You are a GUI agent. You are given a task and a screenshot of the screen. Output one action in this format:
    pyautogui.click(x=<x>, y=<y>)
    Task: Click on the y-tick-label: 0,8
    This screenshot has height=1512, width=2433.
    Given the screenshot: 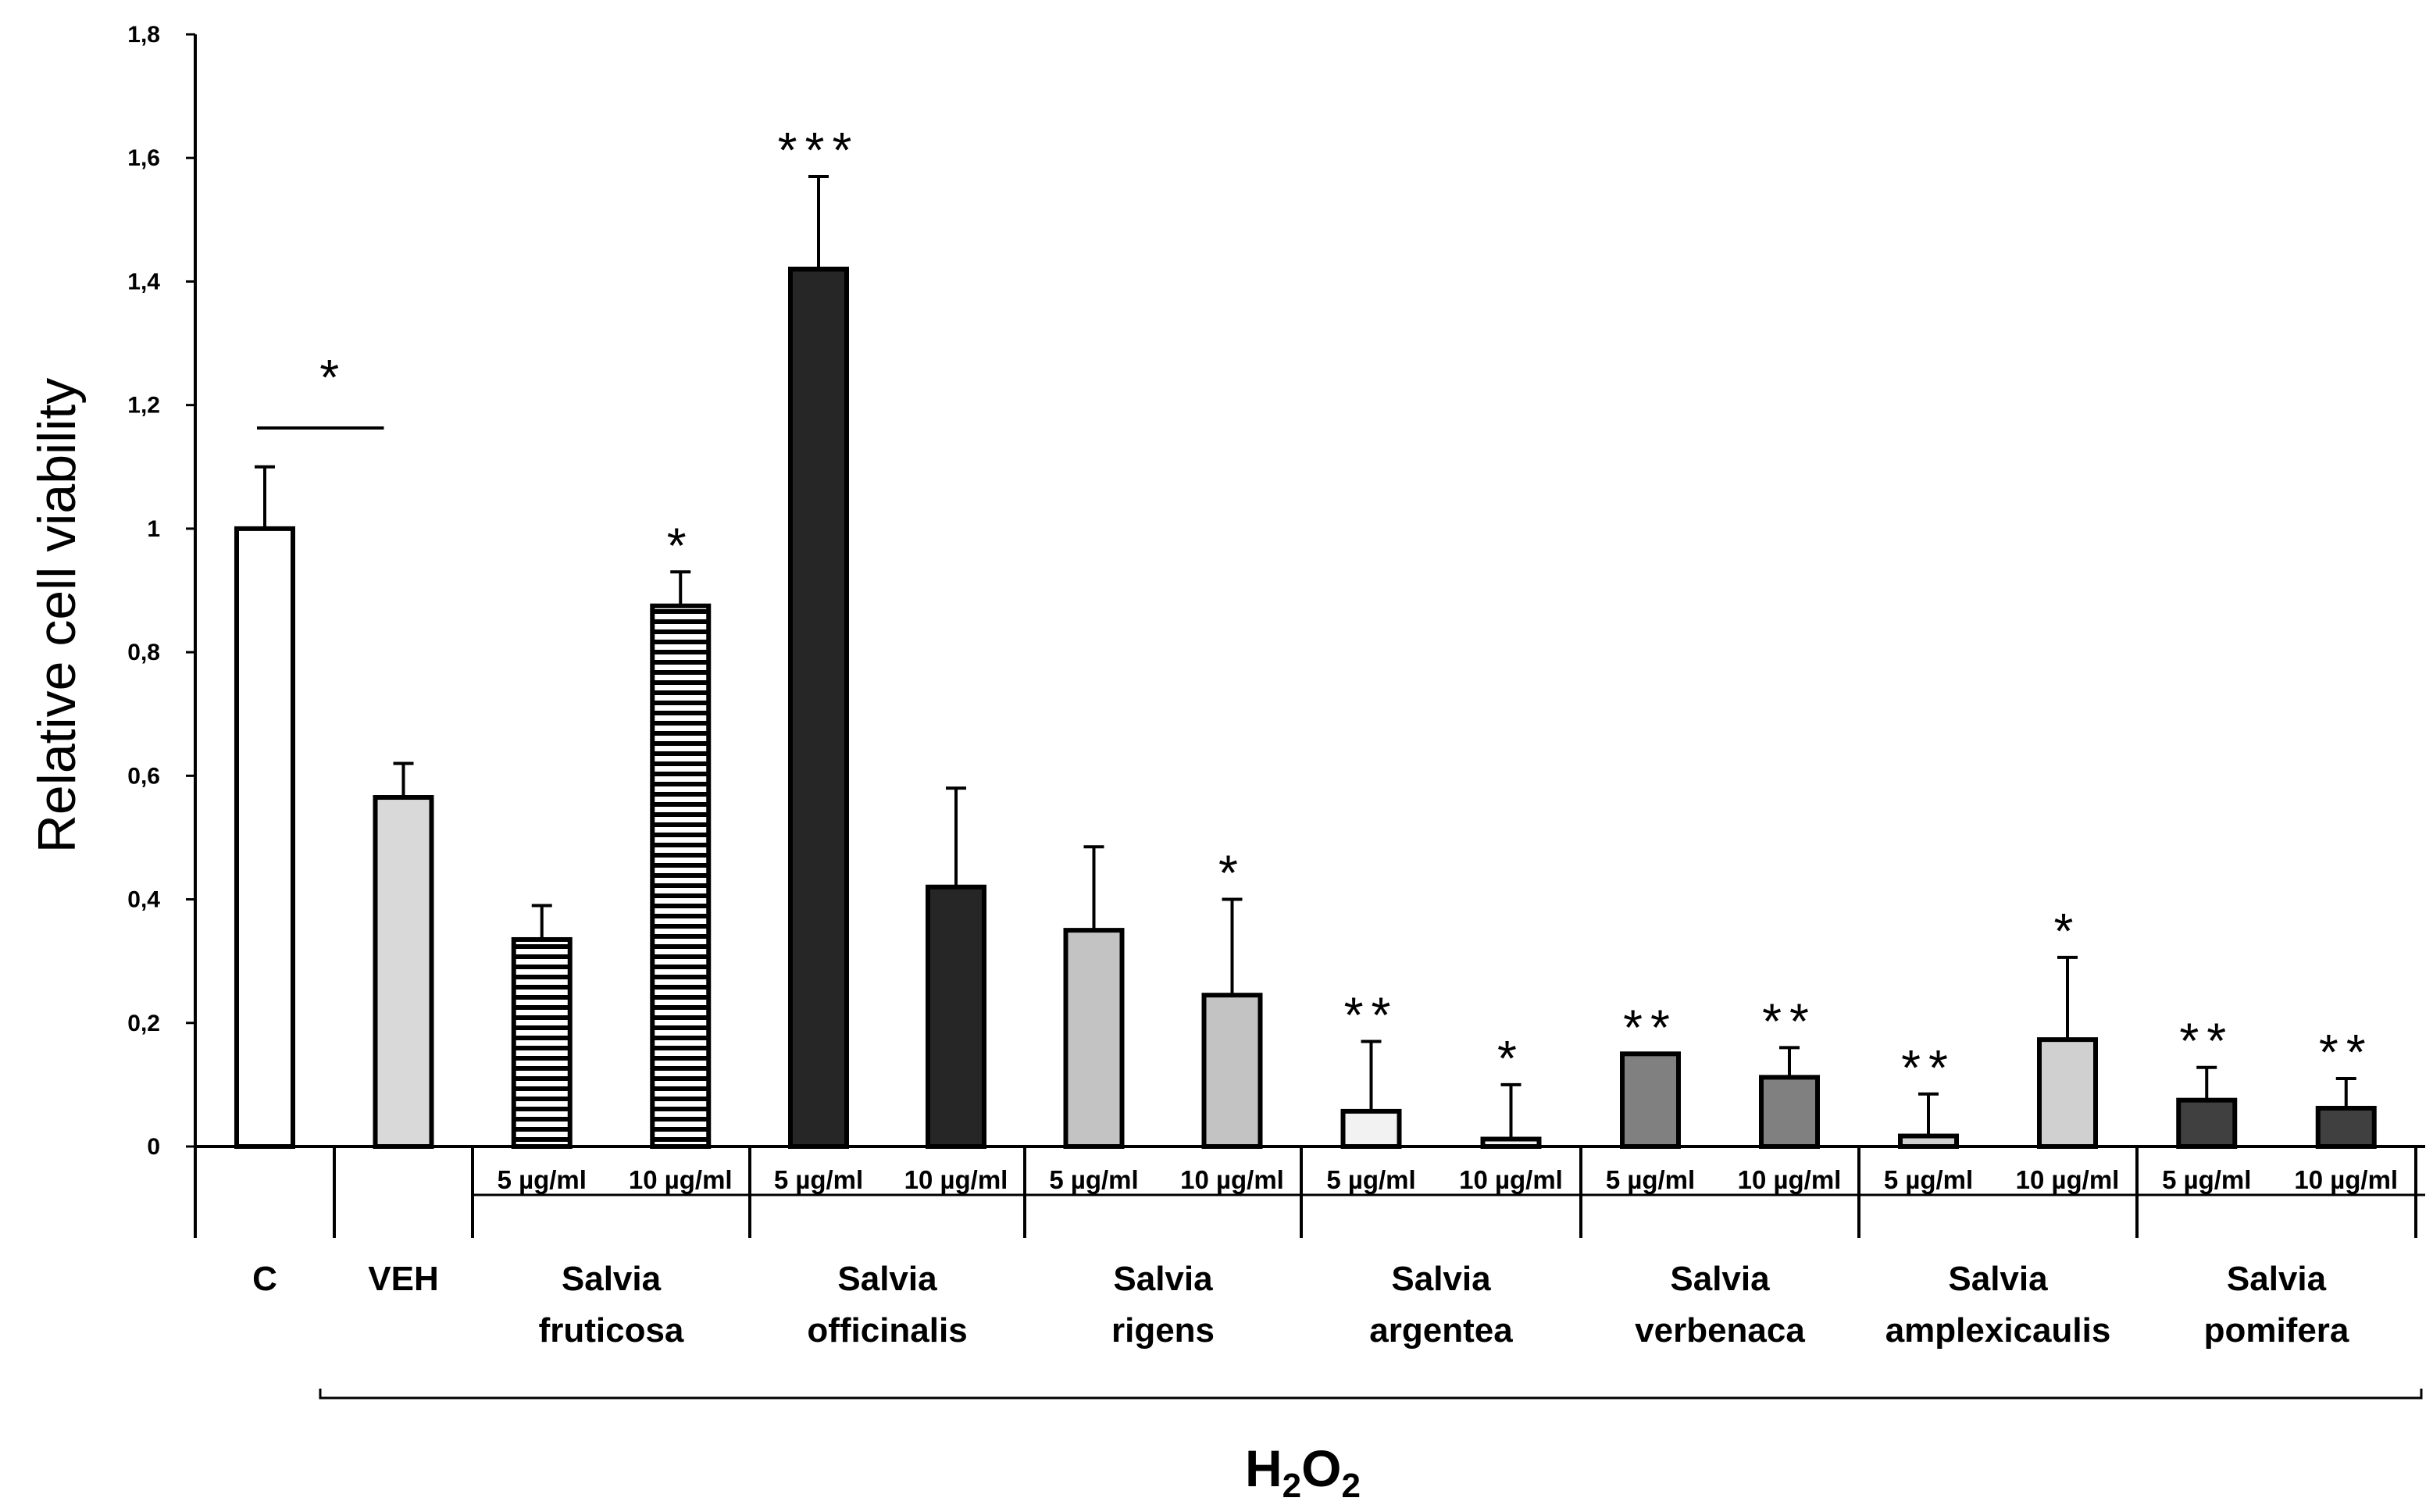 What is the action you would take?
    pyautogui.click(x=143, y=652)
    